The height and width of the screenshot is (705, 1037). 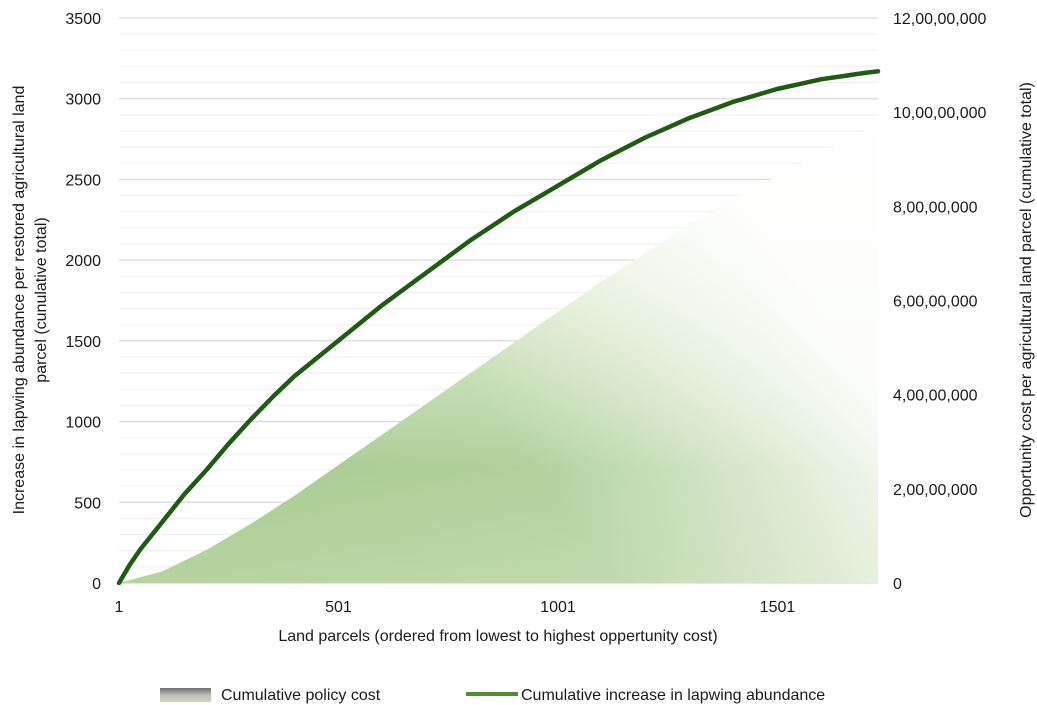 What do you see at coordinates (558, 607) in the screenshot?
I see `x-tick-label: 1001` at bounding box center [558, 607].